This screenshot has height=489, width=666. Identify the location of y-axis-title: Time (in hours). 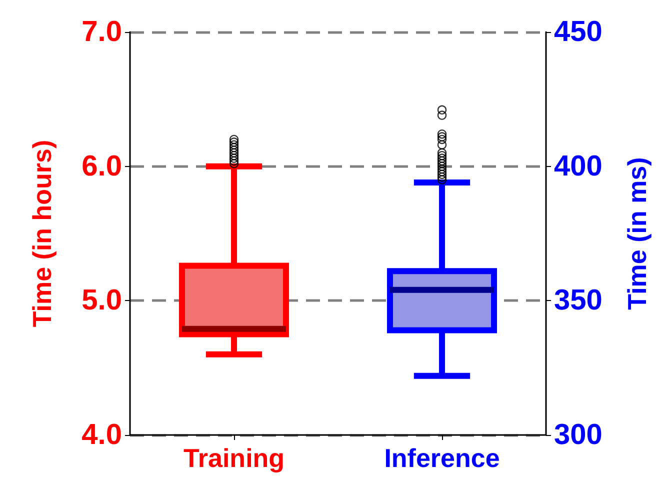
(42, 234).